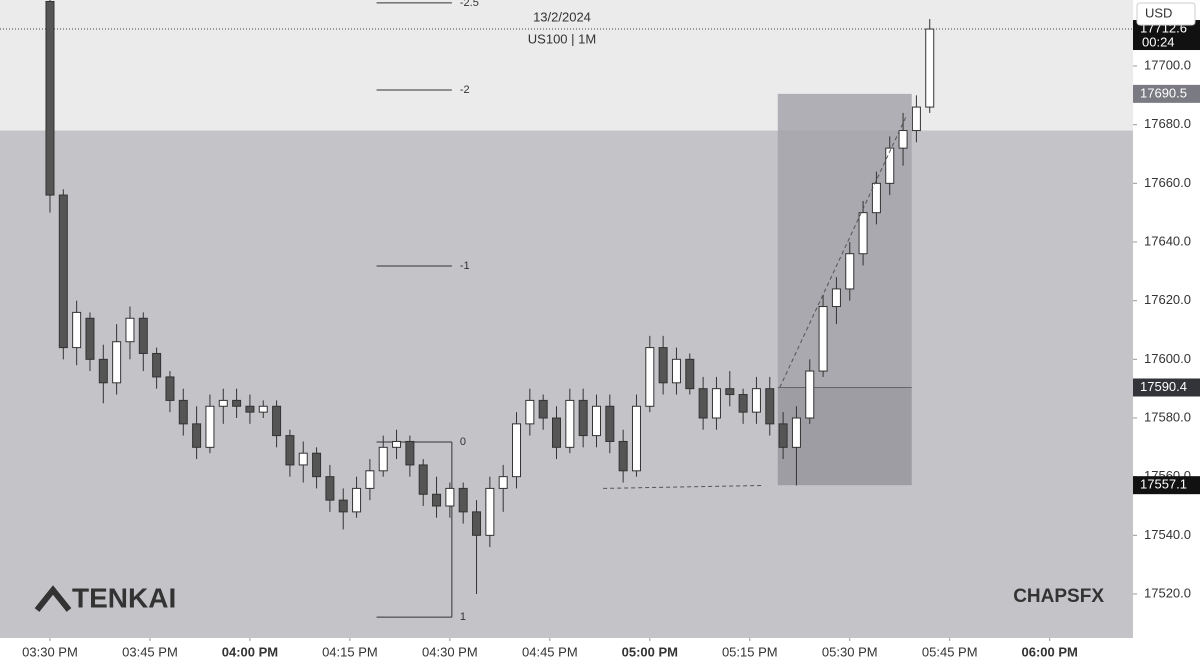 This screenshot has height=667, width=1200. Describe the element at coordinates (463, 617) in the screenshot. I see `fib-label: 1` at that location.